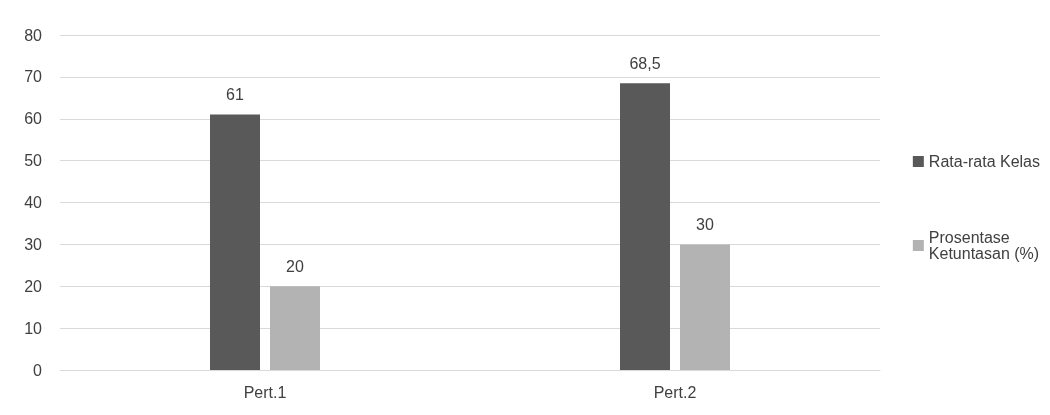 The height and width of the screenshot is (415, 1050). What do you see at coordinates (33, 286) in the screenshot?
I see `y-tick-label: 20` at bounding box center [33, 286].